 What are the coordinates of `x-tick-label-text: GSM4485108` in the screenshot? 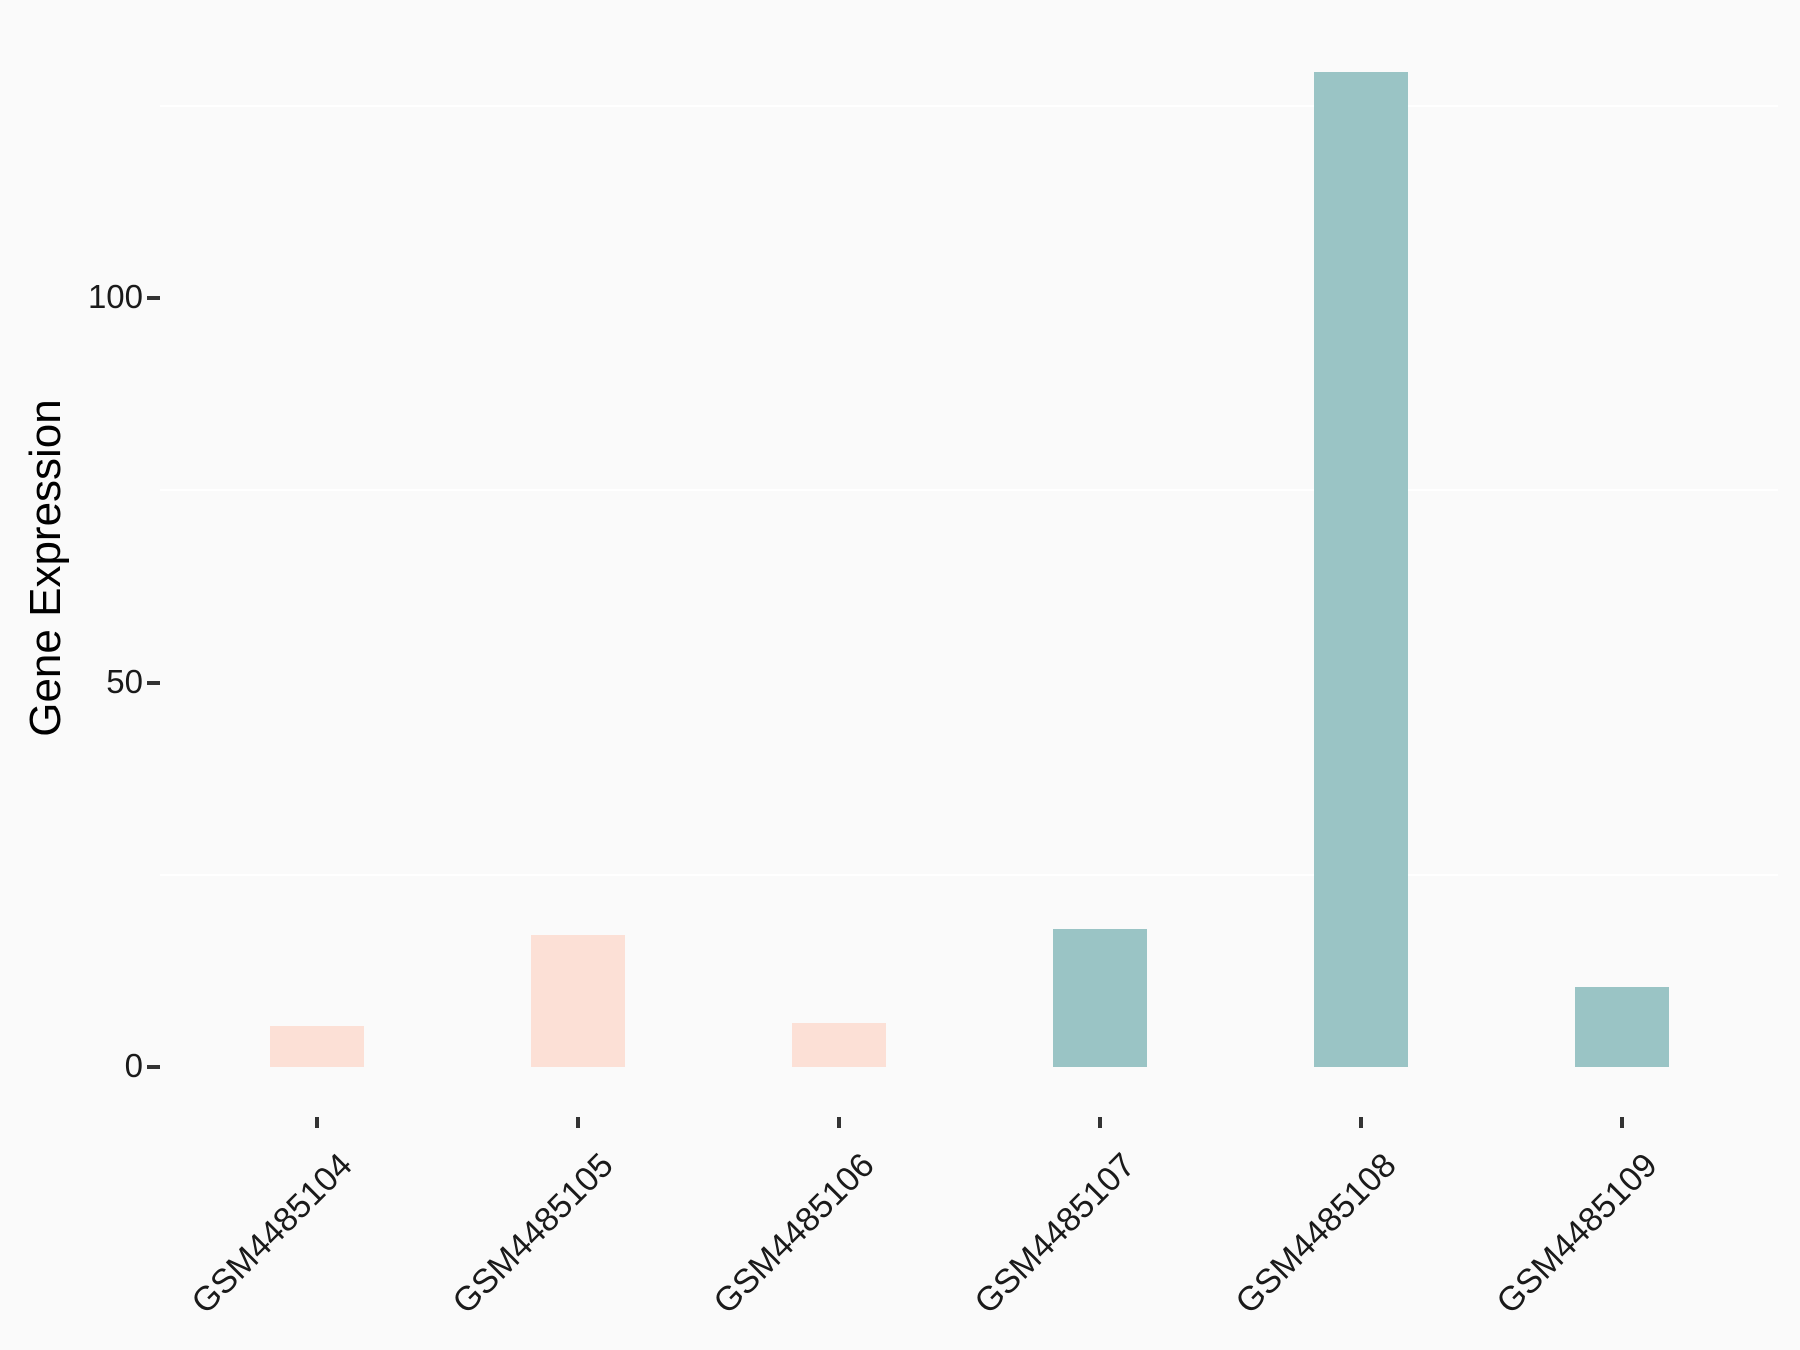 It's located at (1316, 1234).